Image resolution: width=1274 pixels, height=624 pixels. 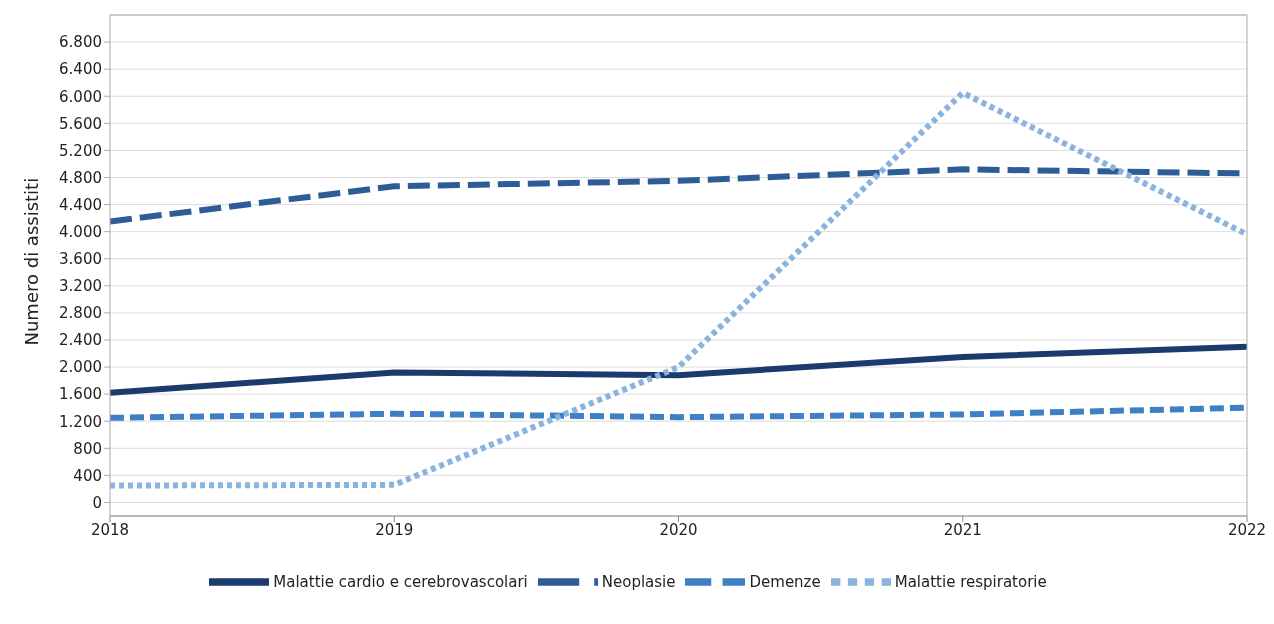 I want to click on y-tick-label: 400, so click(x=87, y=475).